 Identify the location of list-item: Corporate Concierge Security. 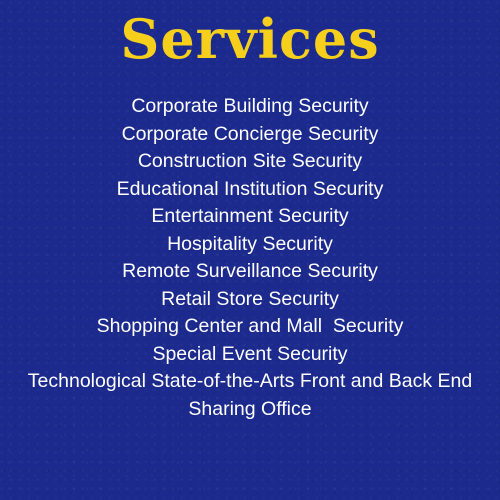
(250, 133).